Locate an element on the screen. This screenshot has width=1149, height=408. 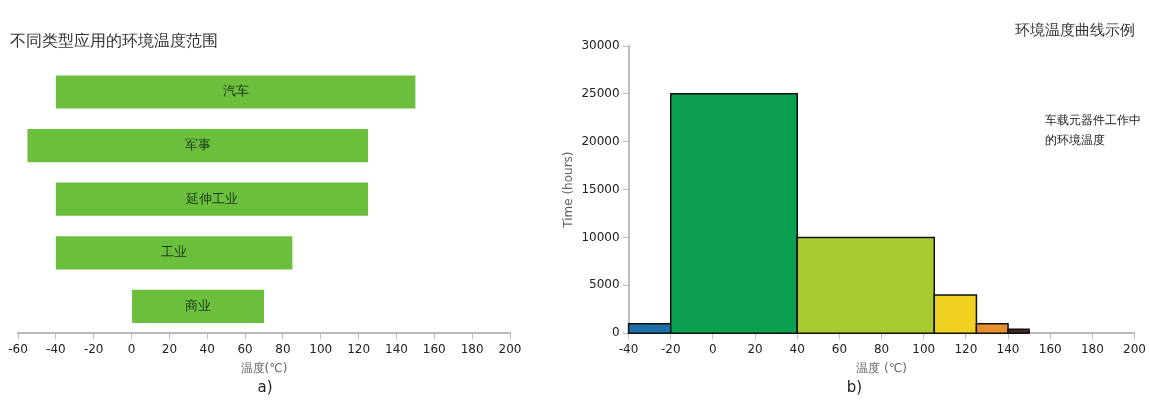
y-tick-label: 10000 is located at coordinates (600, 236).